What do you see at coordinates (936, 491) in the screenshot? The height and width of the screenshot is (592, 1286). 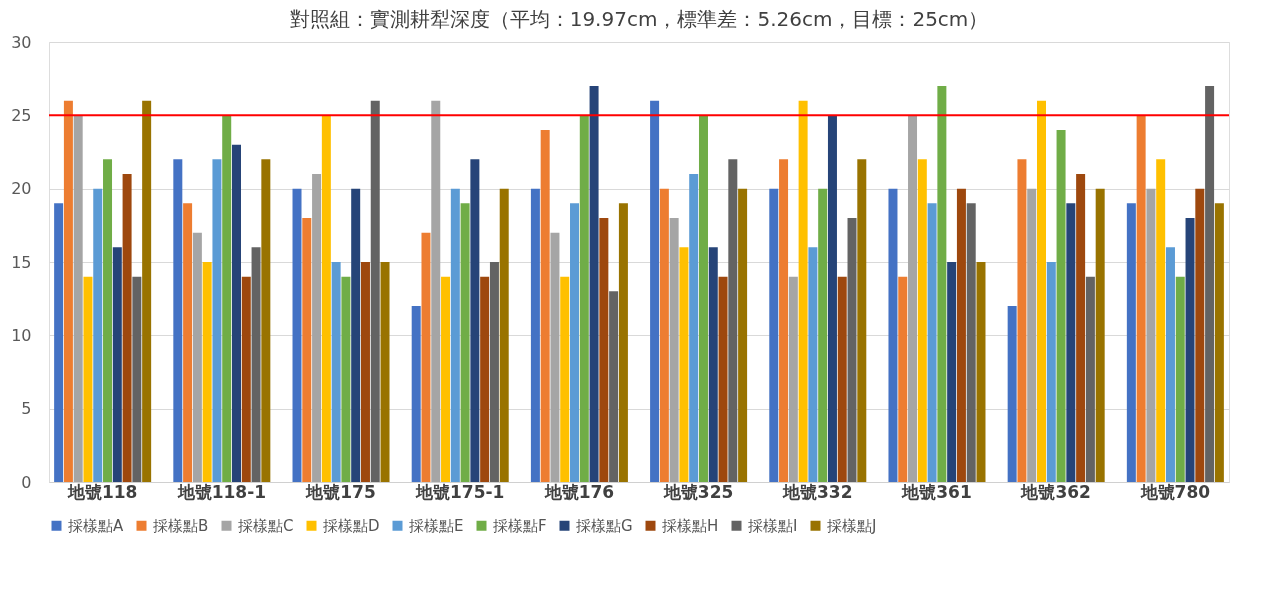 I see `x-tick-label: 地號361` at bounding box center [936, 491].